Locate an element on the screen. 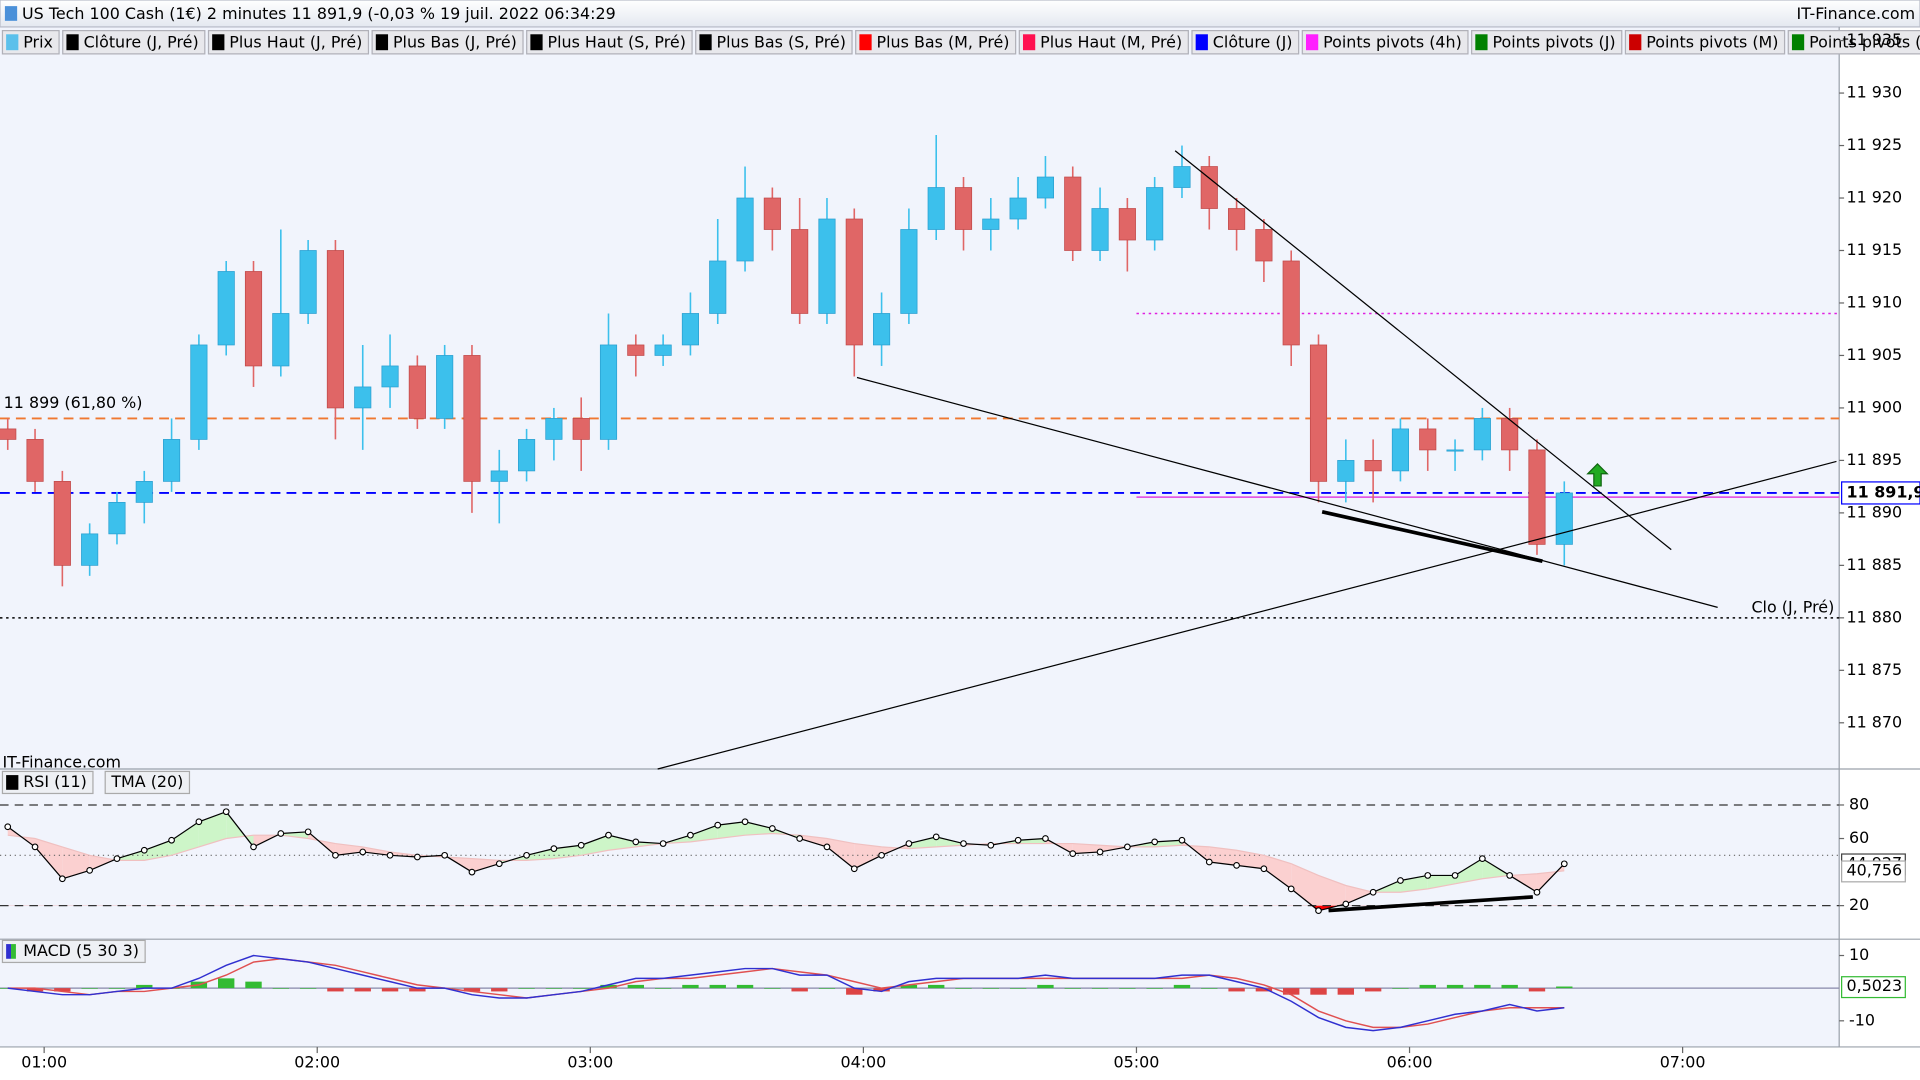 The height and width of the screenshot is (1080, 1920). price-label-box is located at coordinates (1880, 493).